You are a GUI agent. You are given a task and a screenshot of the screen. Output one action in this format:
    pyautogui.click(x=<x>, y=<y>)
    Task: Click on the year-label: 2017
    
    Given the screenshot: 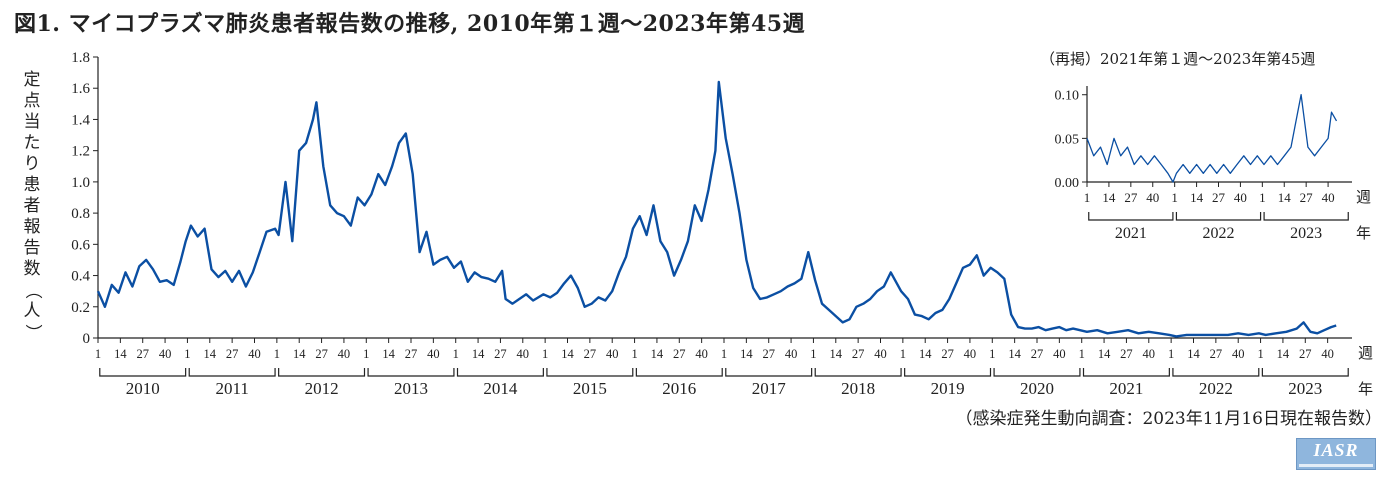 What is the action you would take?
    pyautogui.click(x=769, y=388)
    